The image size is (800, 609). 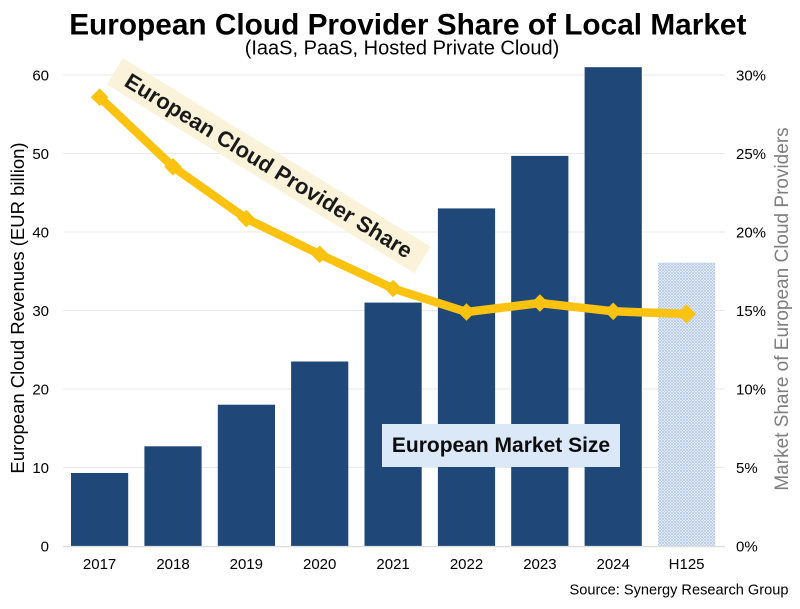 What do you see at coordinates (40, 75) in the screenshot?
I see `svg-text: 60` at bounding box center [40, 75].